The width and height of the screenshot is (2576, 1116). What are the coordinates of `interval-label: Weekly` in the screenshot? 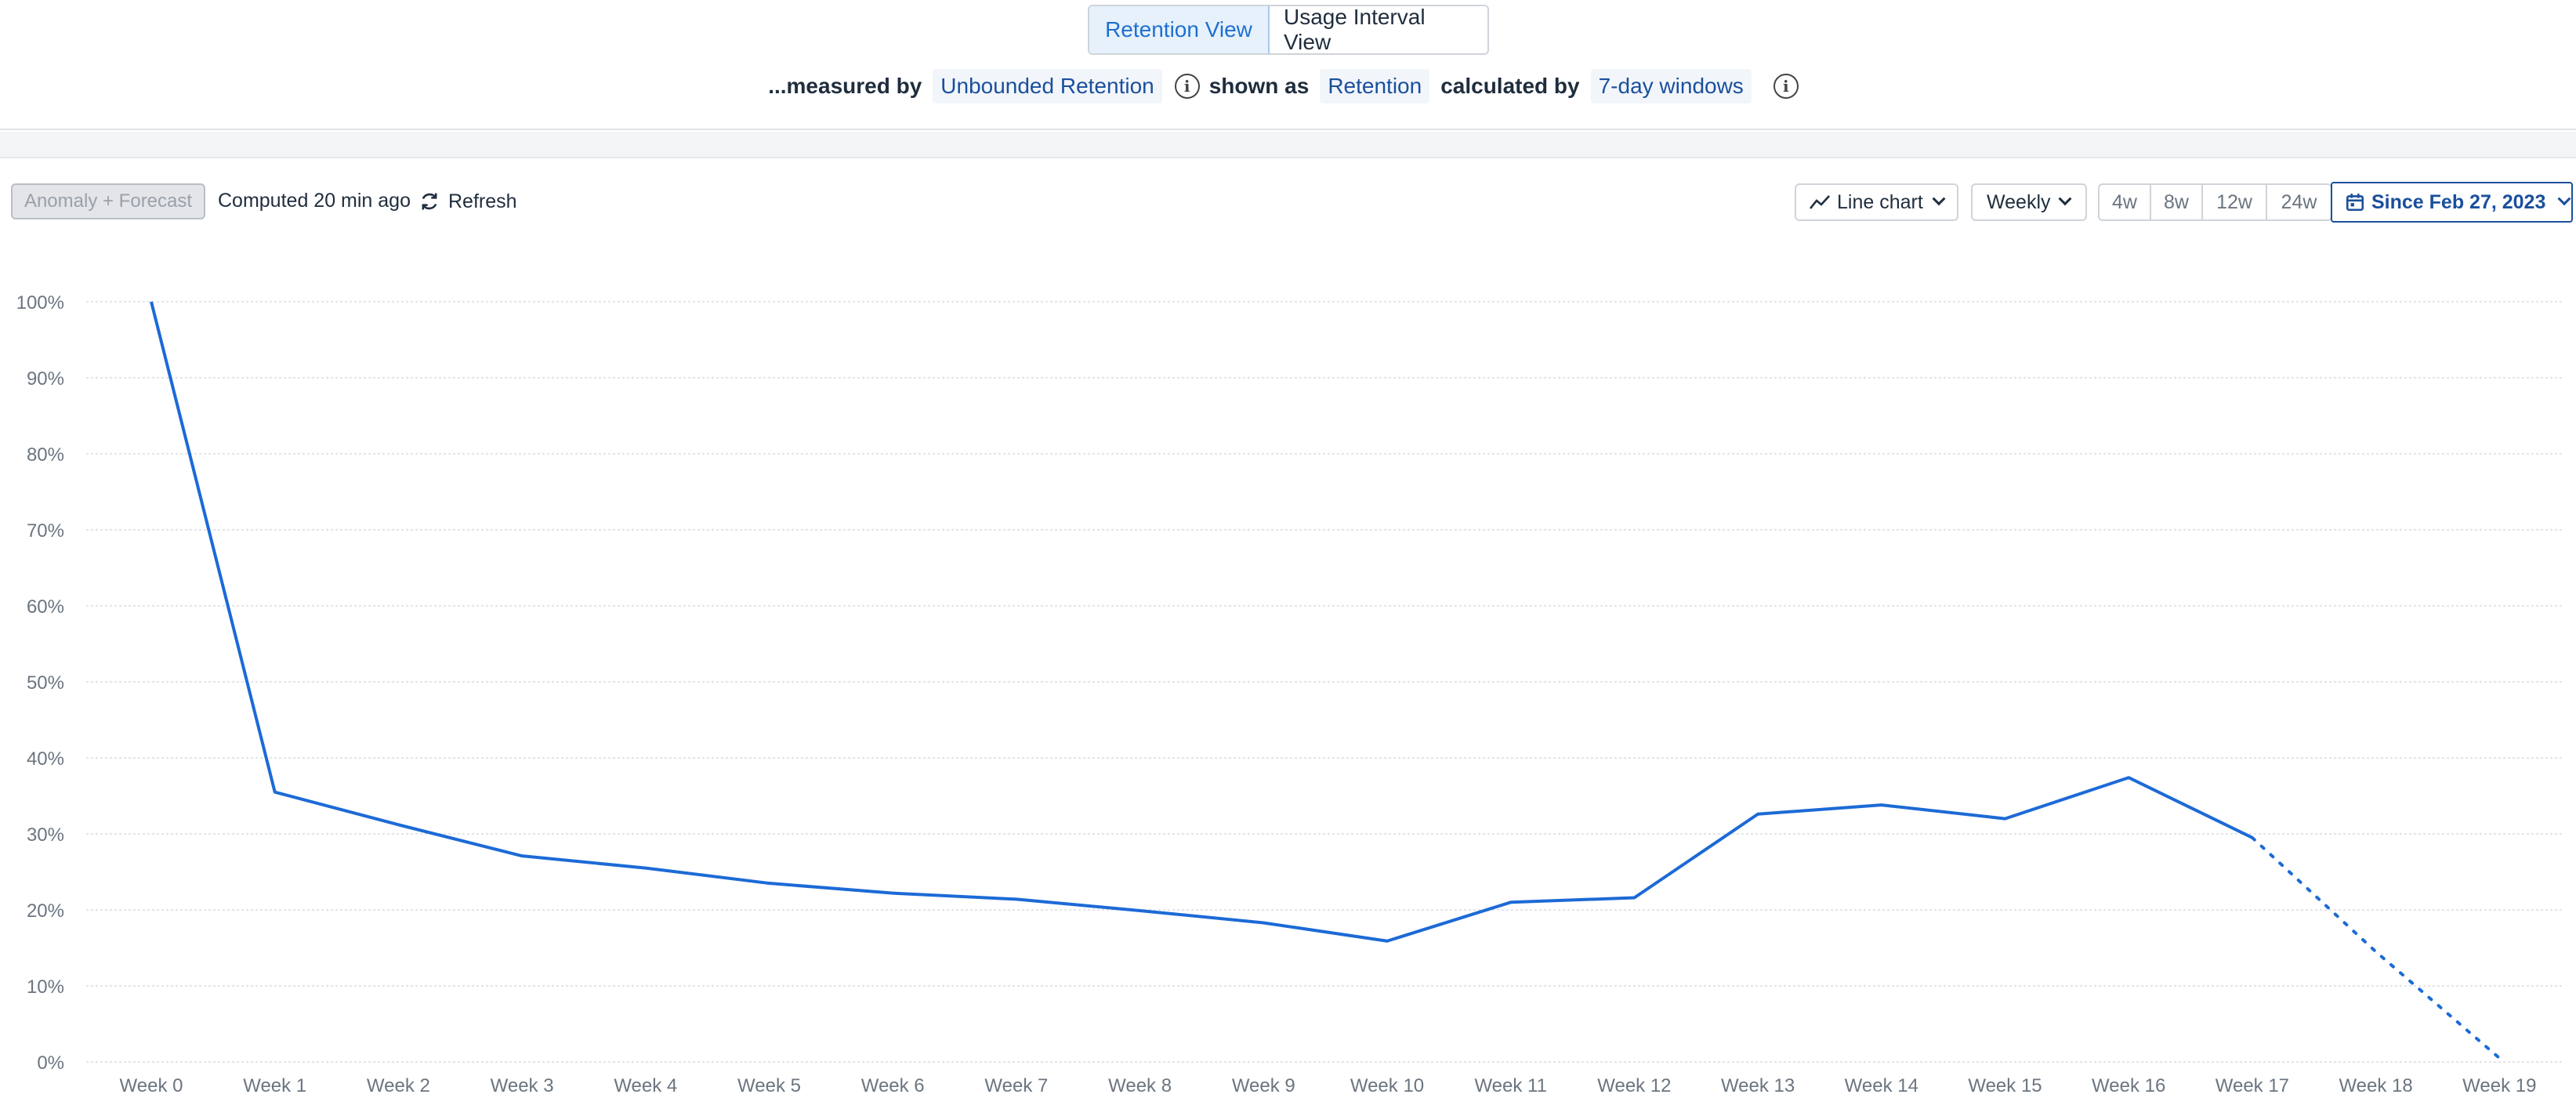 It's located at (2019, 202).